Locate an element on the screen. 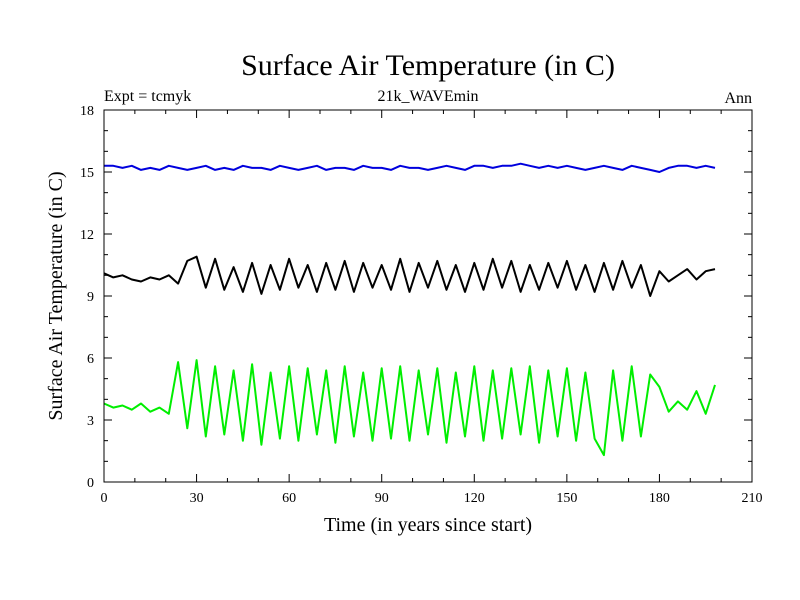  y-tick-label: 6 is located at coordinates (90, 359).